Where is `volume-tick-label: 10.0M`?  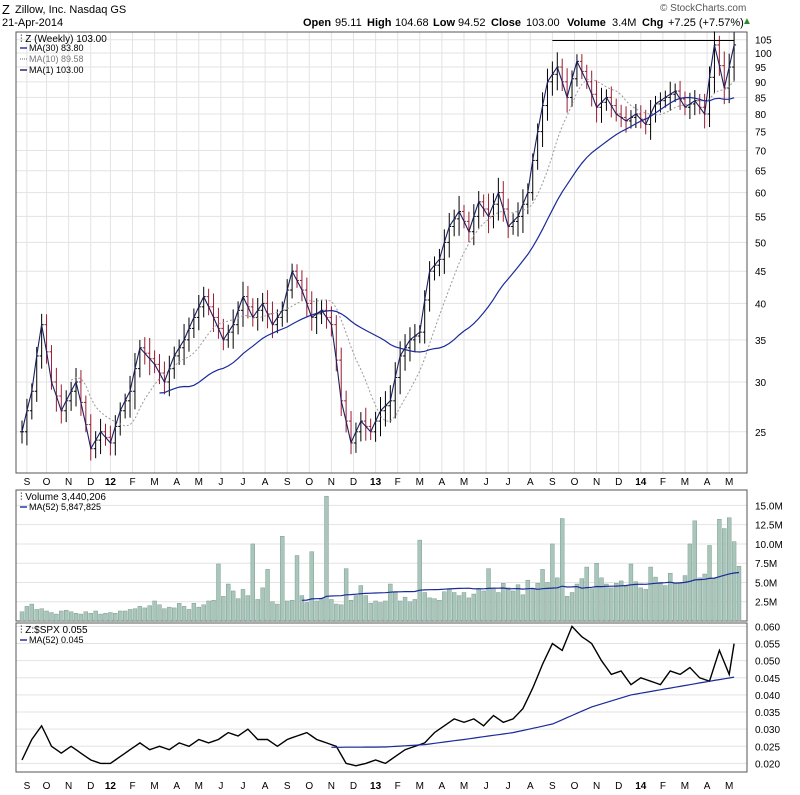 volume-tick-label: 10.0M is located at coordinates (769, 545).